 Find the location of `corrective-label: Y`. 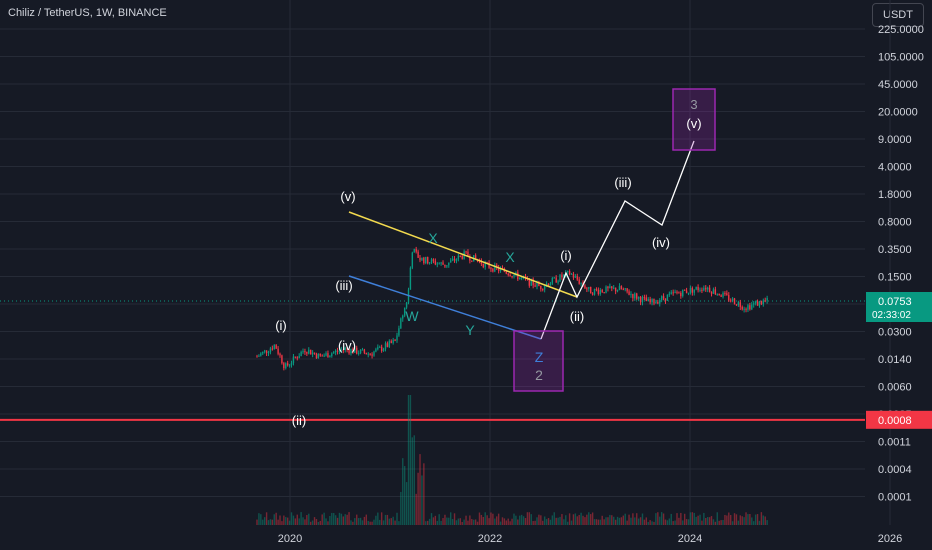

corrective-label: Y is located at coordinates (470, 330).